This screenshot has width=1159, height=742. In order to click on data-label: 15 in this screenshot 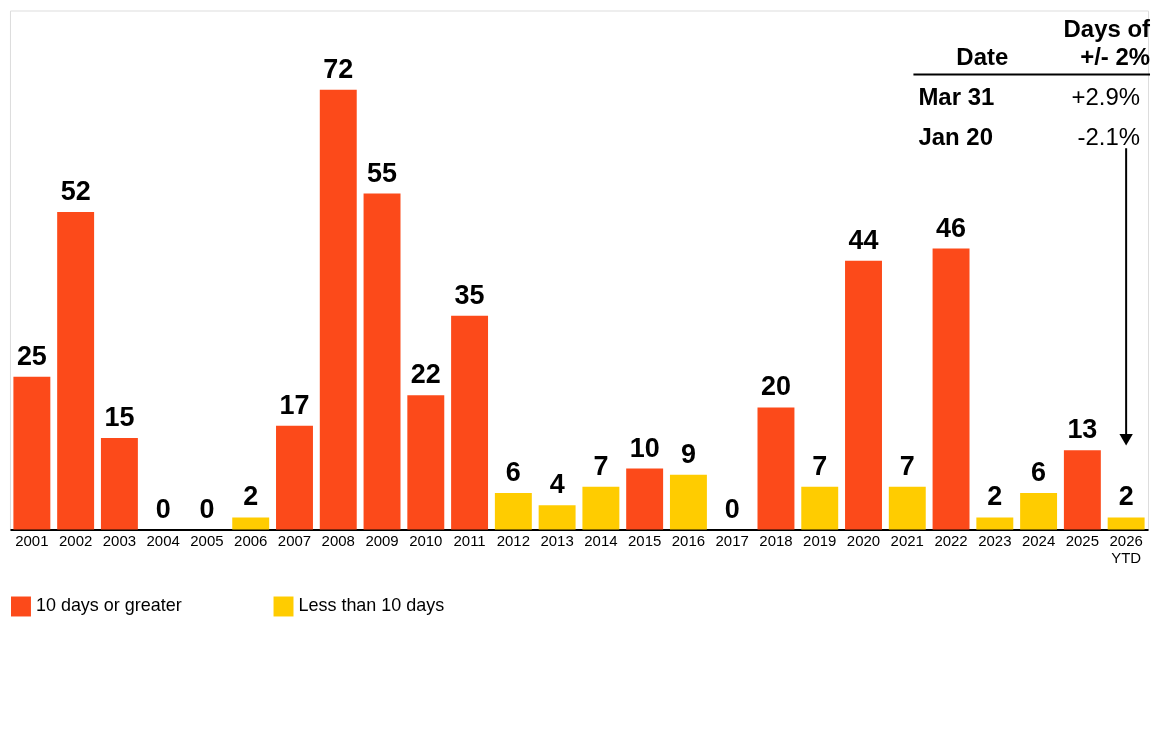, I will do `click(119, 416)`.